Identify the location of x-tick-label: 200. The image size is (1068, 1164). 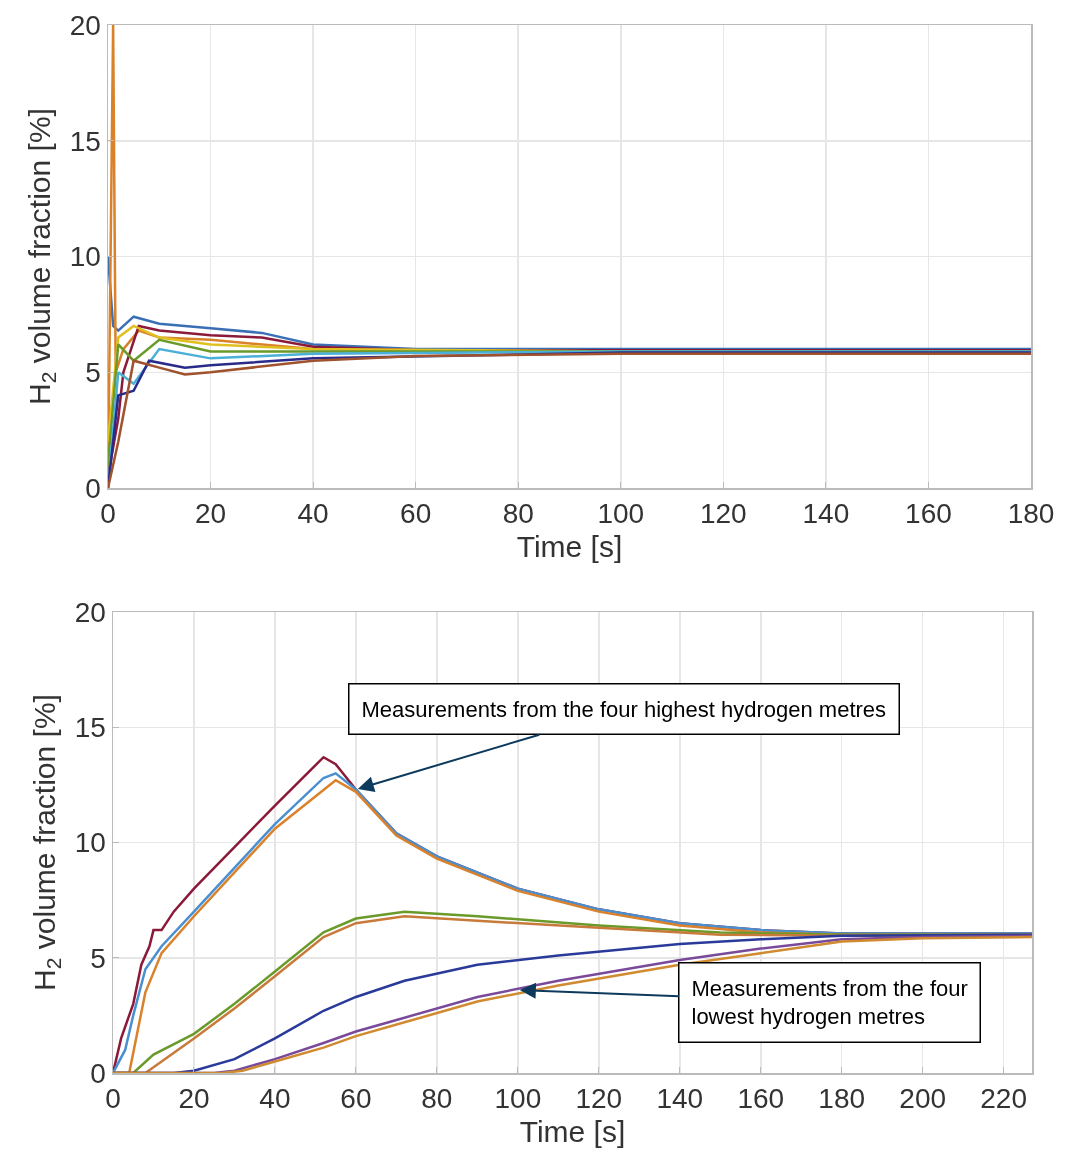
(923, 1099).